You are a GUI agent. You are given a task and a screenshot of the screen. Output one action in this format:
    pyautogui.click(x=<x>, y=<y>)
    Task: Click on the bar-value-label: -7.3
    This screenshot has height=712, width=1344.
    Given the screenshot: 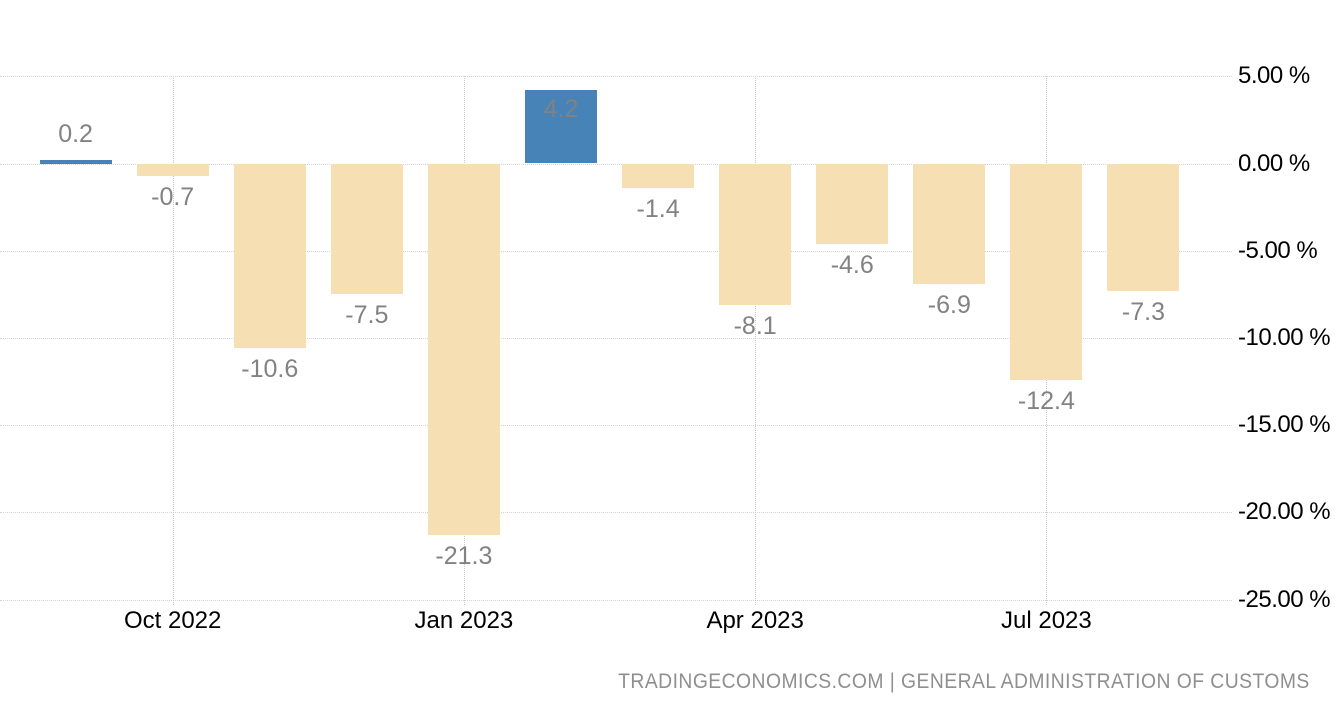 What is the action you would take?
    pyautogui.click(x=1143, y=311)
    